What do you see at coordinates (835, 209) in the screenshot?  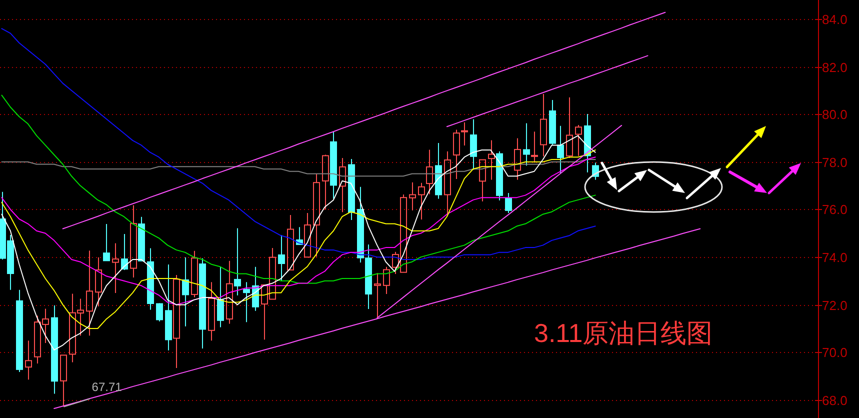 I see `y-tick-label: 76.0` at bounding box center [835, 209].